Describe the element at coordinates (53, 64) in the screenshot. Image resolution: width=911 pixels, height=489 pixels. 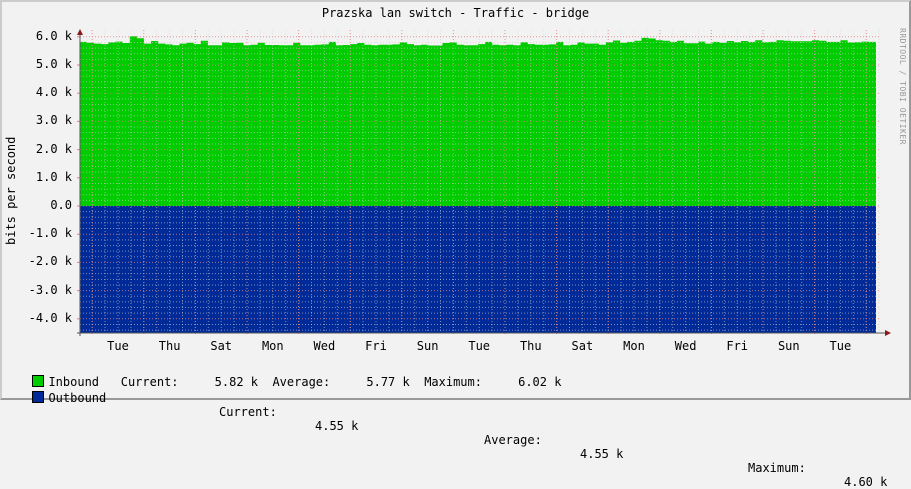
I see `y-tick-label: 5.0 k` at that location.